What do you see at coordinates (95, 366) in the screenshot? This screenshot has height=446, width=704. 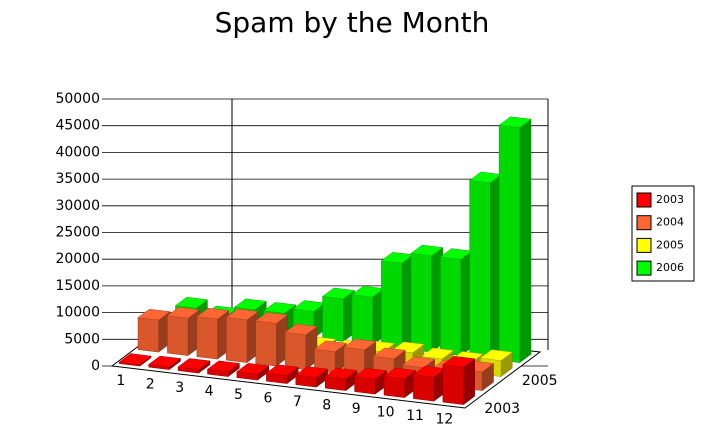 I see `y-tick-label: 0` at bounding box center [95, 366].